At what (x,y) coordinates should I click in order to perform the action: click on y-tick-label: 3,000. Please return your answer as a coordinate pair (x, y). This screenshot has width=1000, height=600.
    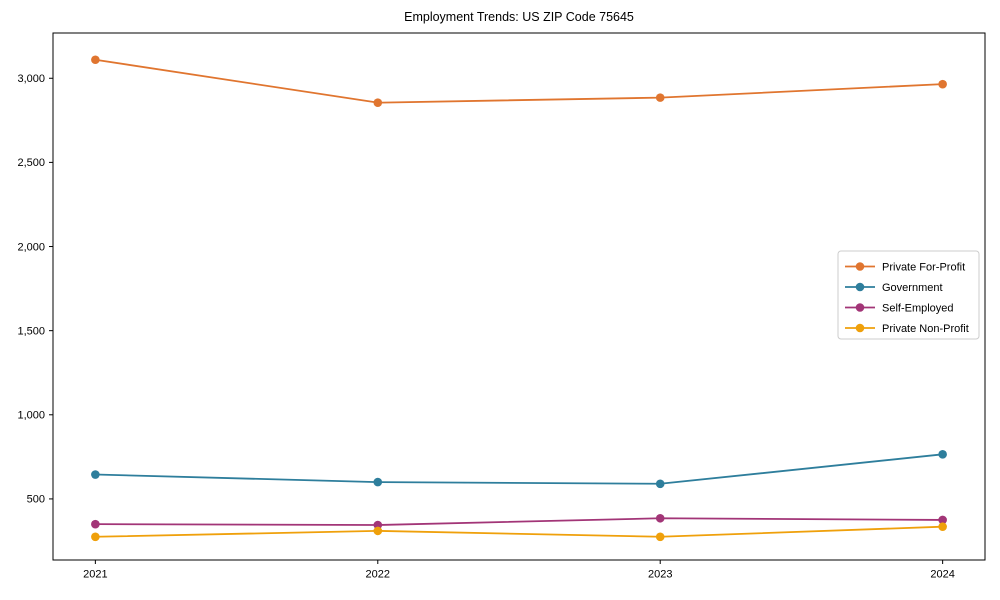
    Looking at the image, I should click on (31, 79).